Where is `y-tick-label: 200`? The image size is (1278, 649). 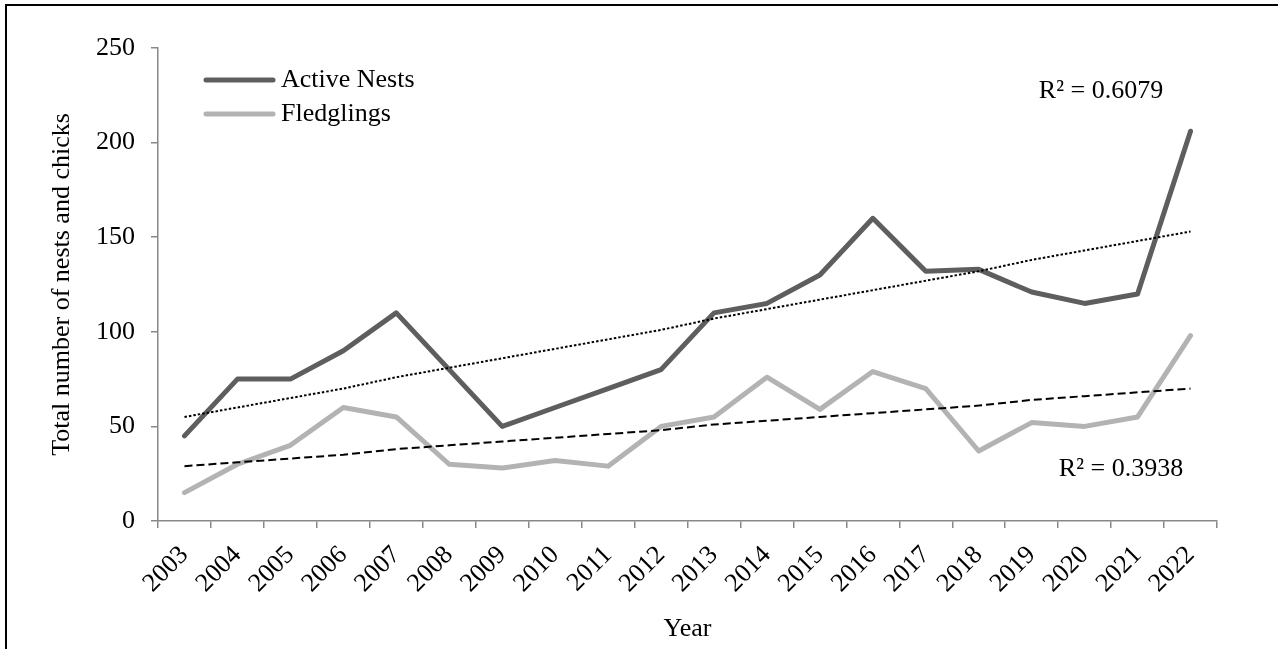
y-tick-label: 200 is located at coordinates (115, 141).